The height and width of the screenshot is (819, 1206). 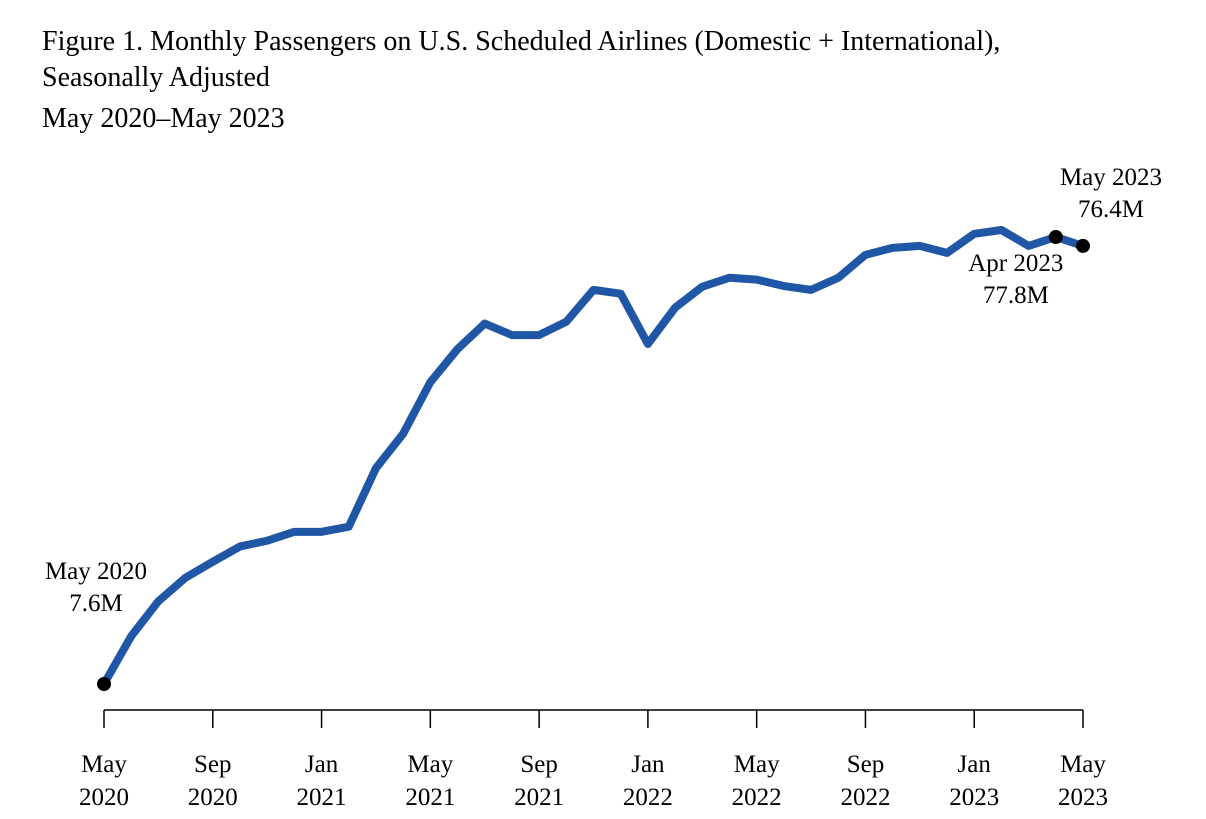 I want to click on x-tick-label: Sep 2021, so click(x=539, y=781).